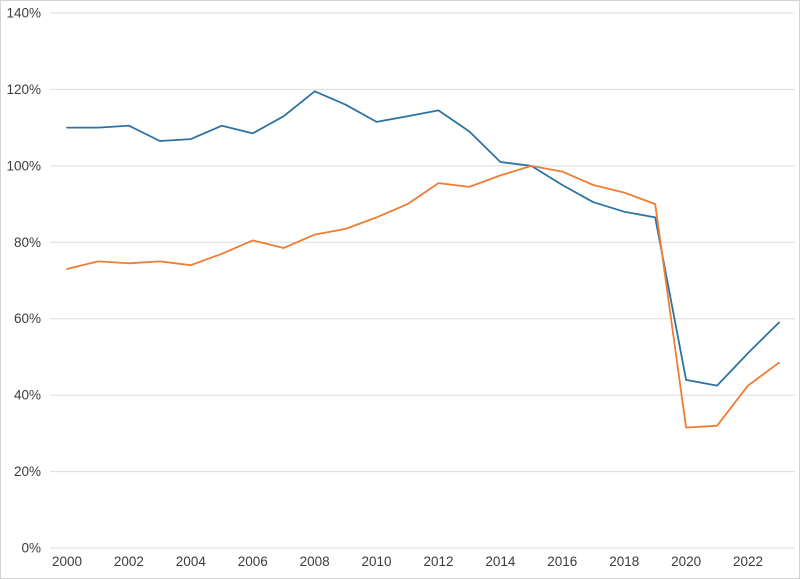  Describe the element at coordinates (27, 318) in the screenshot. I see `y-tick-label: 60%` at that location.